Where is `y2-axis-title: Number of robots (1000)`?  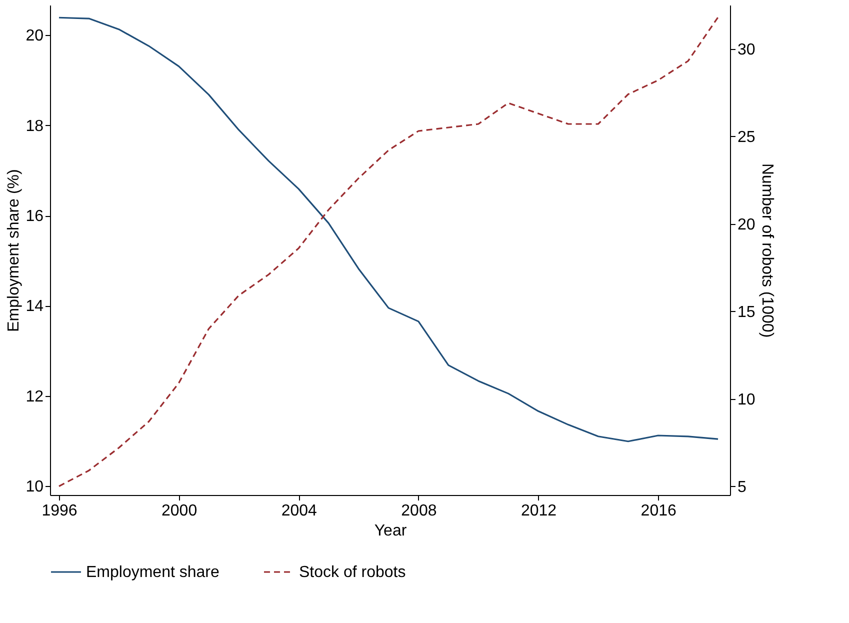
y2-axis-title: Number of robots (1000) is located at coordinates (767, 250).